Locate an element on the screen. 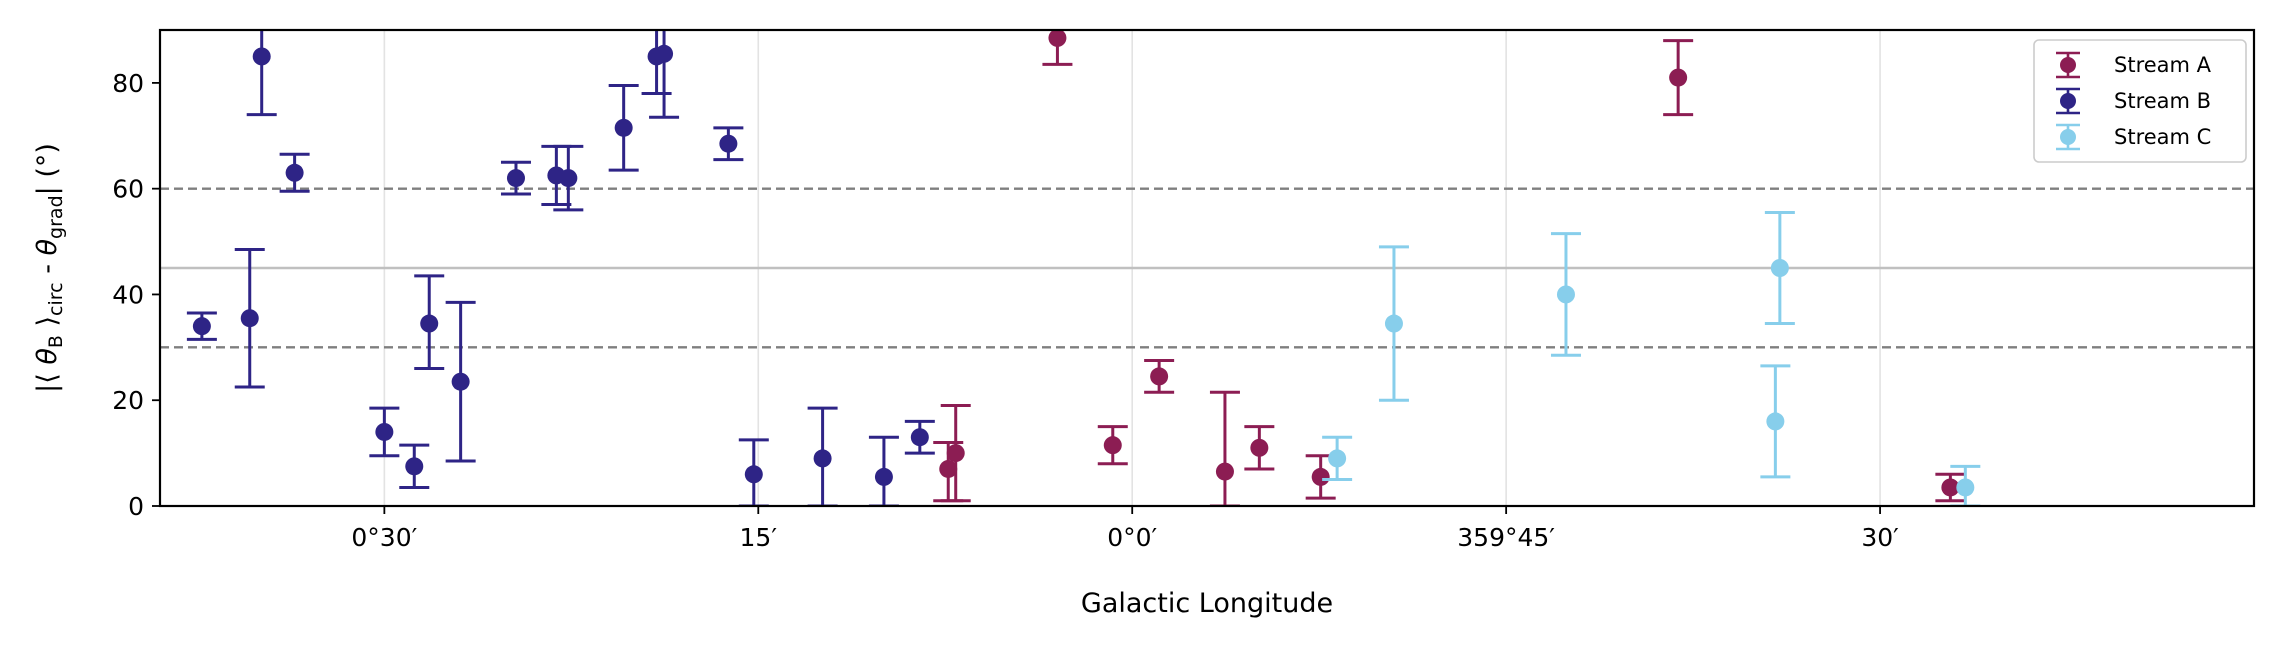 The image size is (2281, 652). y-tick-label: 40 is located at coordinates (128, 294).